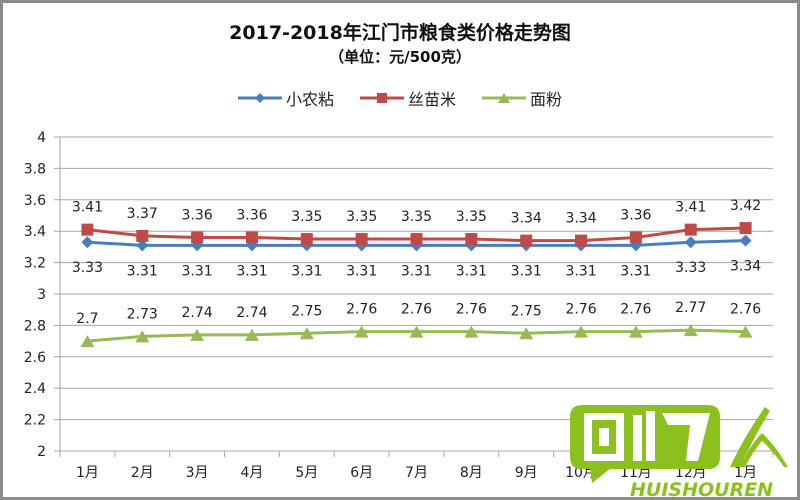 This screenshot has width=800, height=500. What do you see at coordinates (252, 473) in the screenshot?
I see `x-tick-label: 4月` at bounding box center [252, 473].